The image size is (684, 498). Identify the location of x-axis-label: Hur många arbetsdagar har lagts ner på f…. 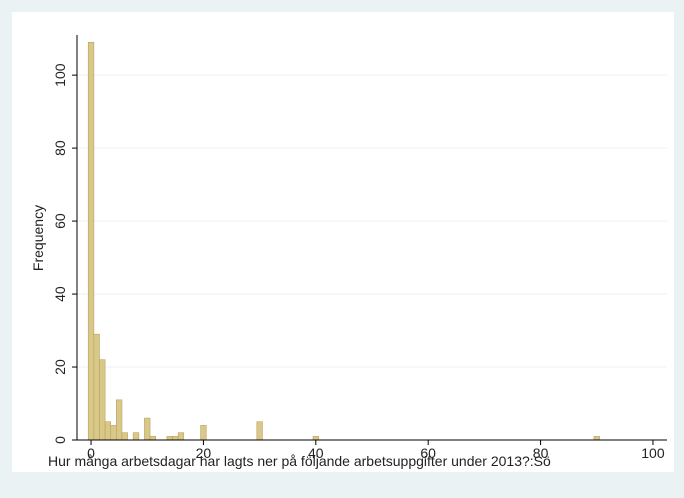
(299, 461).